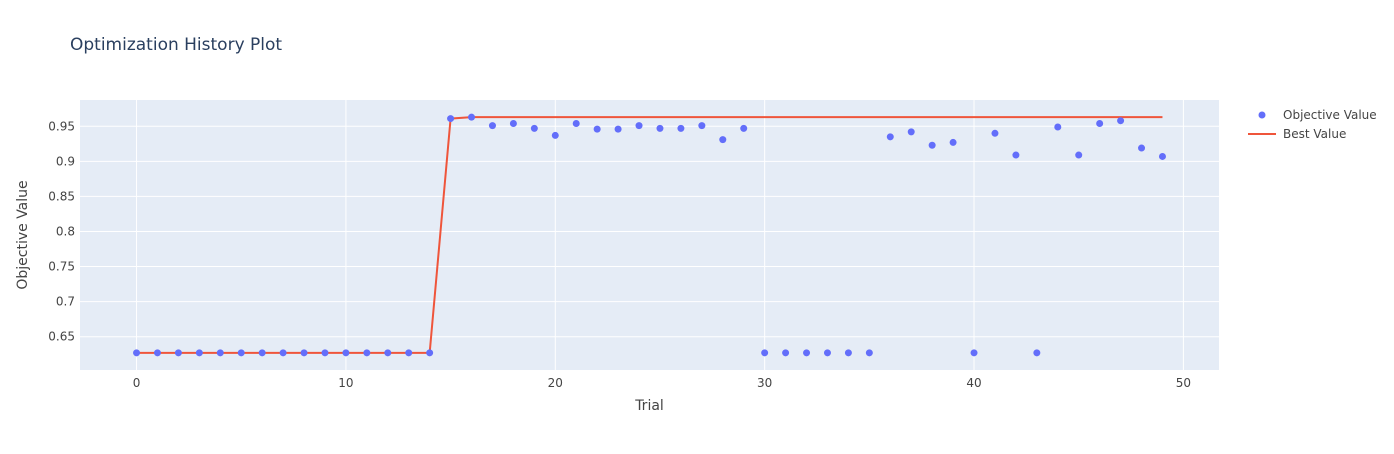 Image resolution: width=1394 pixels, height=454 pixels. Describe the element at coordinates (662, 383) in the screenshot. I see `x-axis-ticks: 0 10 20 30 40 50` at that location.